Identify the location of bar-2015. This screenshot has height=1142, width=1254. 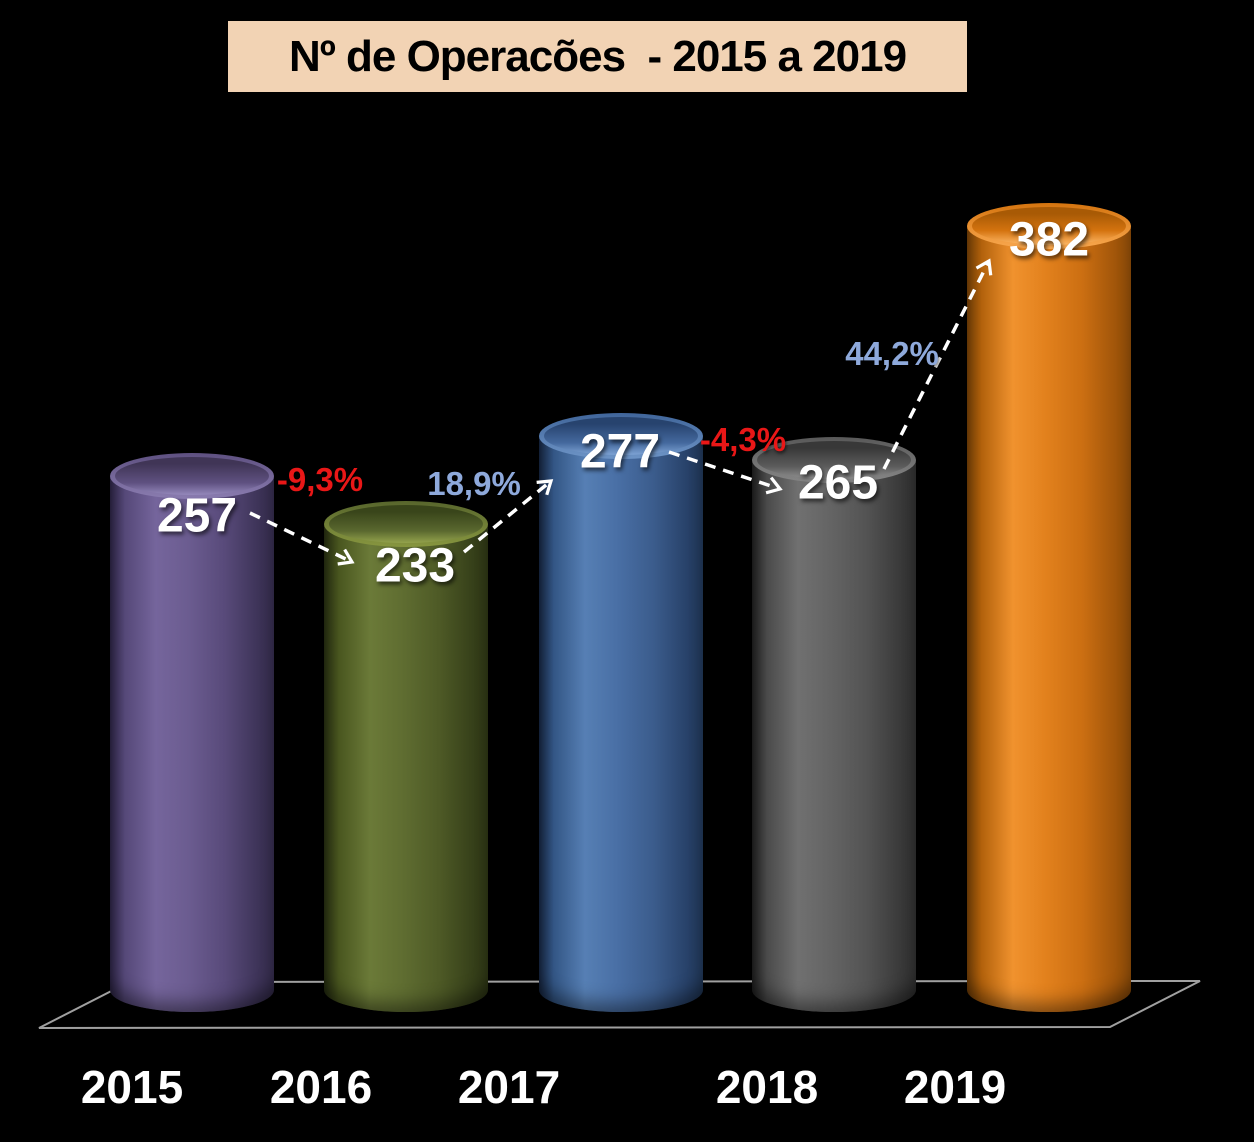
(192, 732).